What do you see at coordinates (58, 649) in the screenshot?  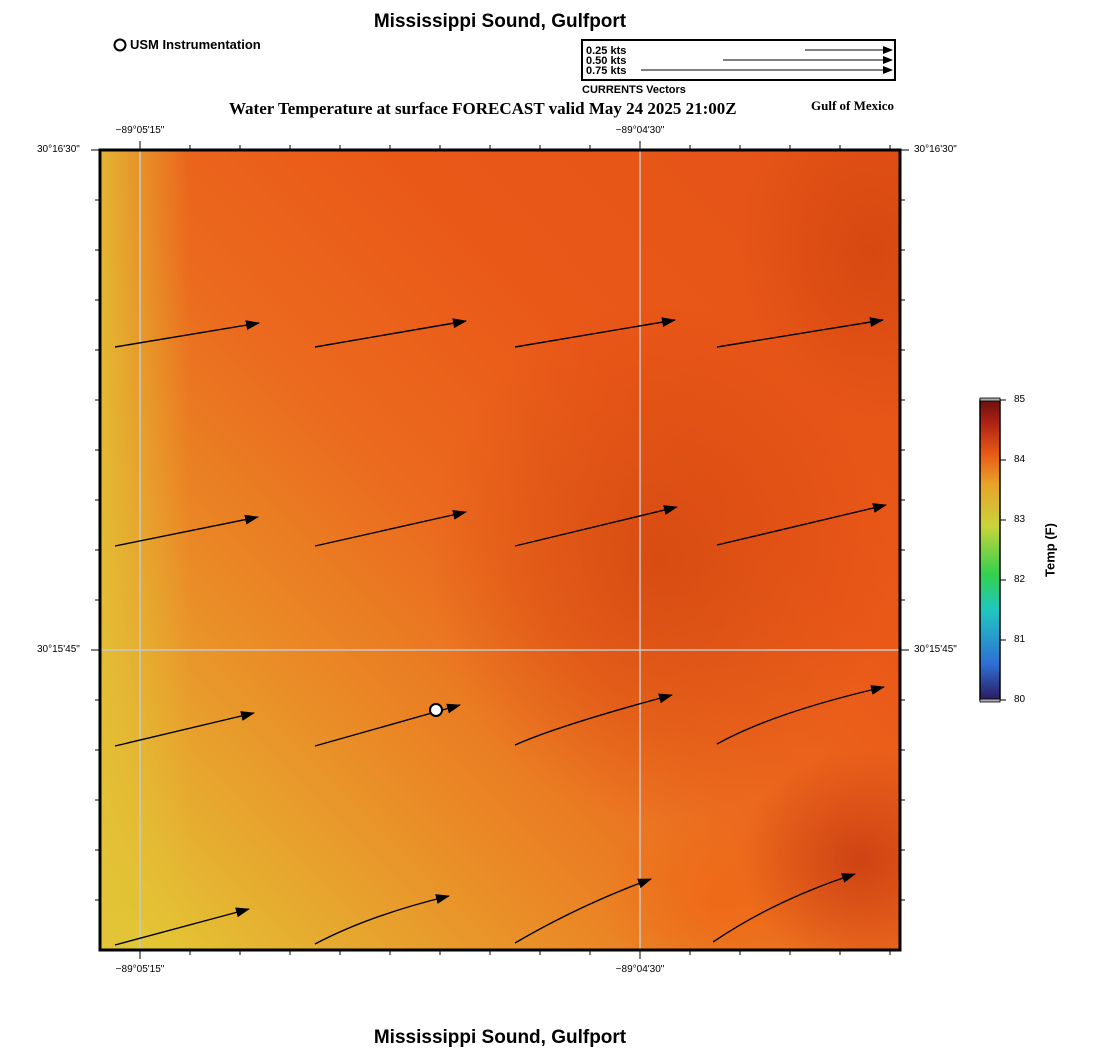 I see `lat-label-left-1: 30°15'45"` at bounding box center [58, 649].